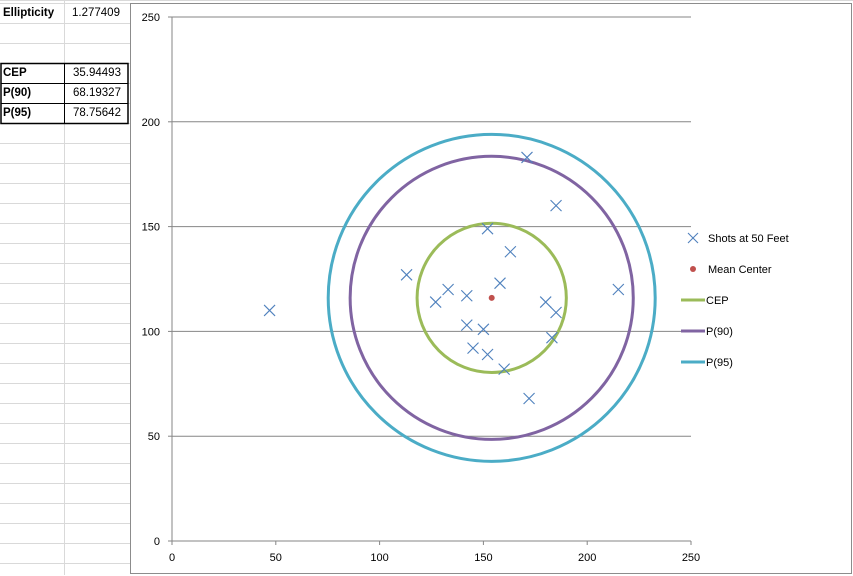 The height and width of the screenshot is (576, 853). I want to click on y-tick-label: 150, so click(151, 228).